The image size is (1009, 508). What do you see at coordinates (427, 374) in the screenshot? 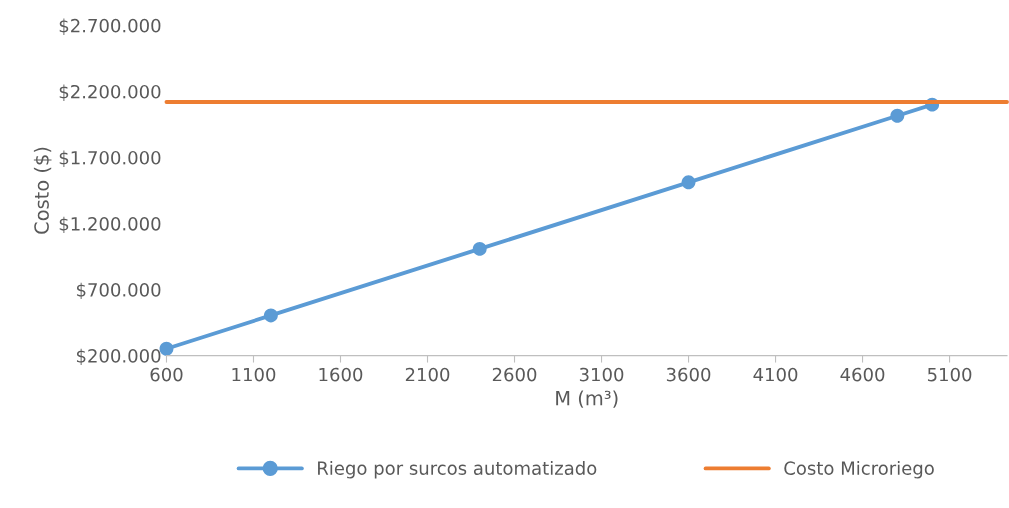
I see `x-tick-label: 2100` at bounding box center [427, 374].